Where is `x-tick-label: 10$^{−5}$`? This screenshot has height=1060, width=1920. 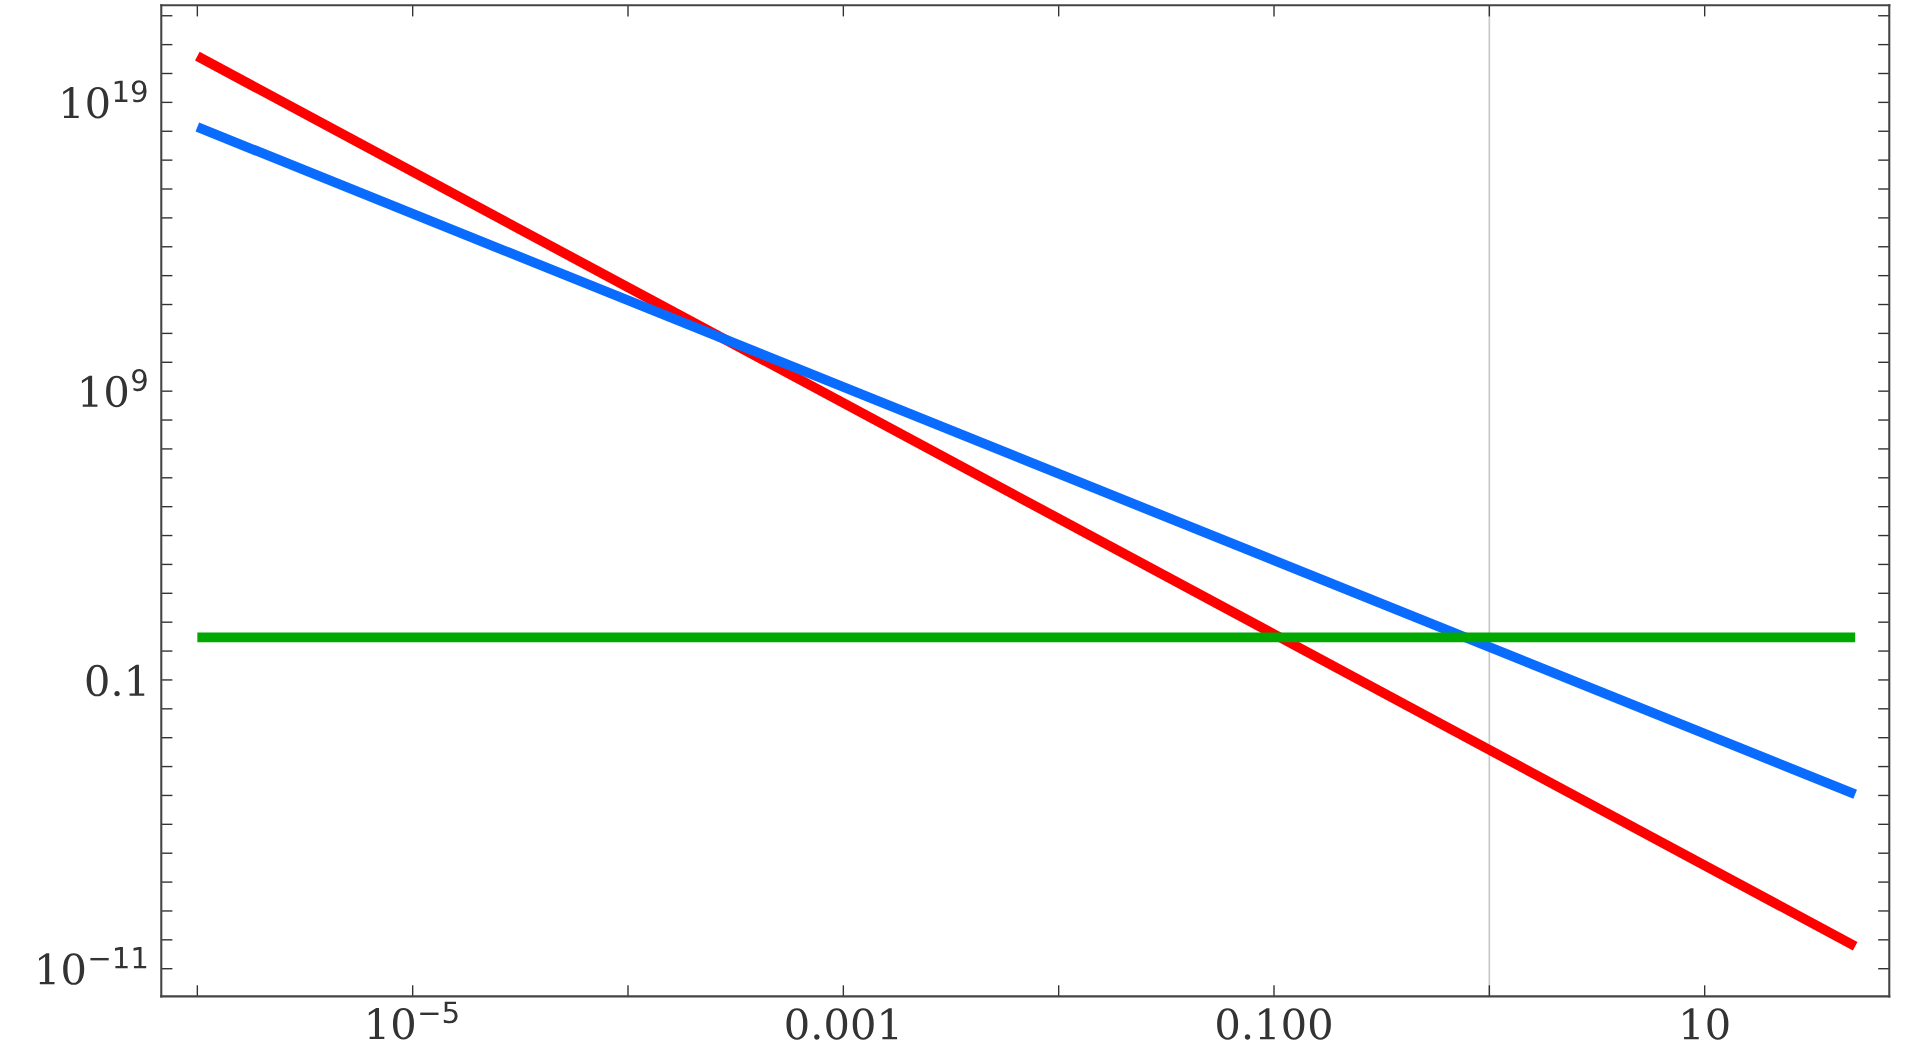
x-tick-label: 10$^{−5}$ is located at coordinates (413, 1020).